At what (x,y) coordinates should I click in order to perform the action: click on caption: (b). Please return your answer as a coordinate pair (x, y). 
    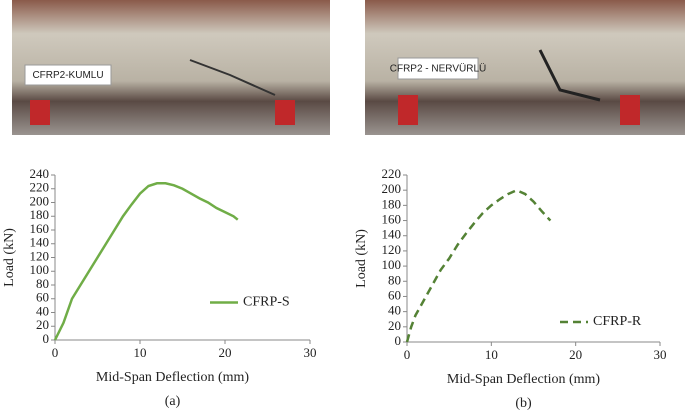
    Looking at the image, I should click on (523, 403).